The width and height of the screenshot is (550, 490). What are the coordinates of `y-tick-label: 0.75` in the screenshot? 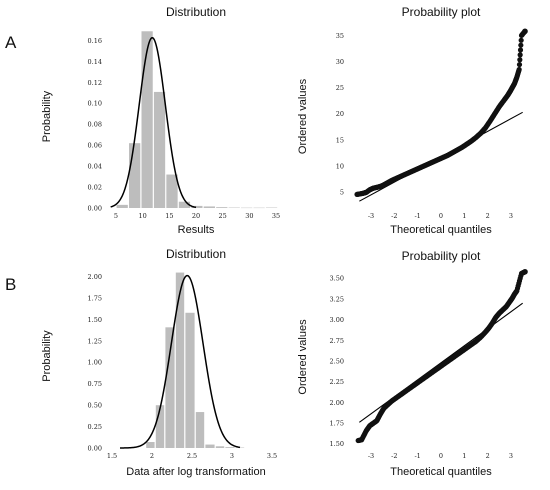 It's located at (95, 384).